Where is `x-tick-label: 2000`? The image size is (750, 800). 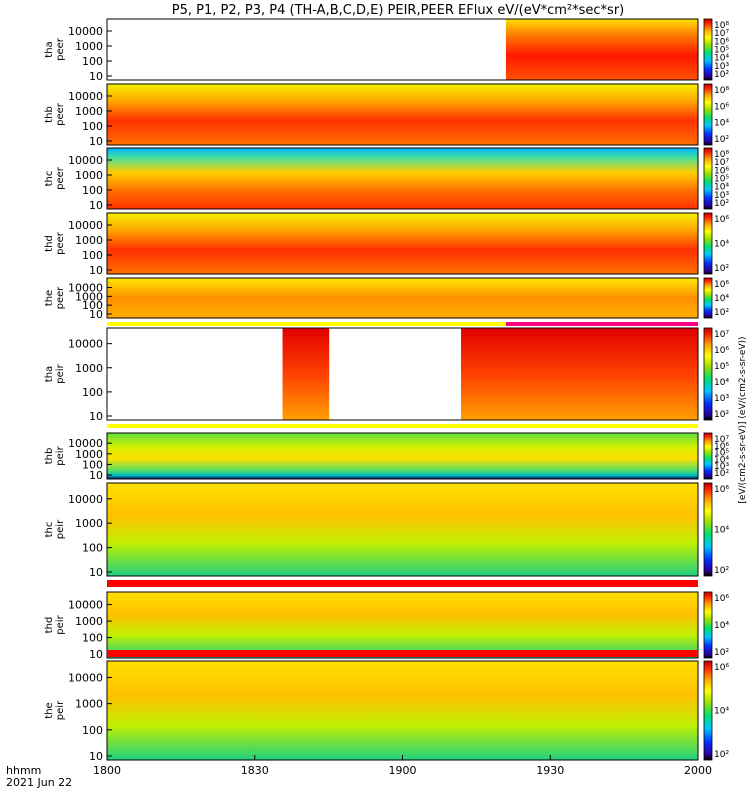 x-tick-label: 2000 is located at coordinates (698, 770).